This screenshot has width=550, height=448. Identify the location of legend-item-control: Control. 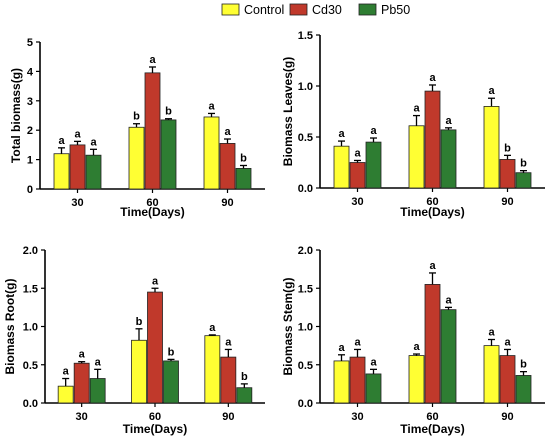
(252, 10).